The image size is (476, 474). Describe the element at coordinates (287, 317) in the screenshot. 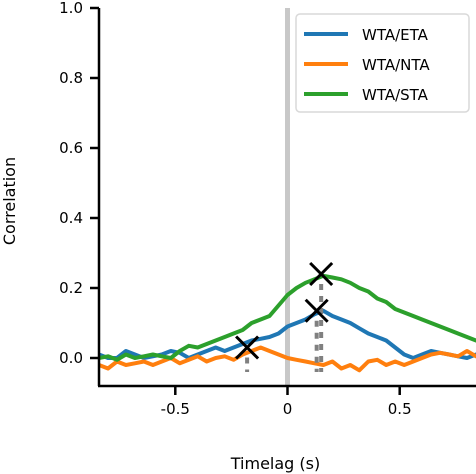

I see `series-line-wta-sta` at that location.